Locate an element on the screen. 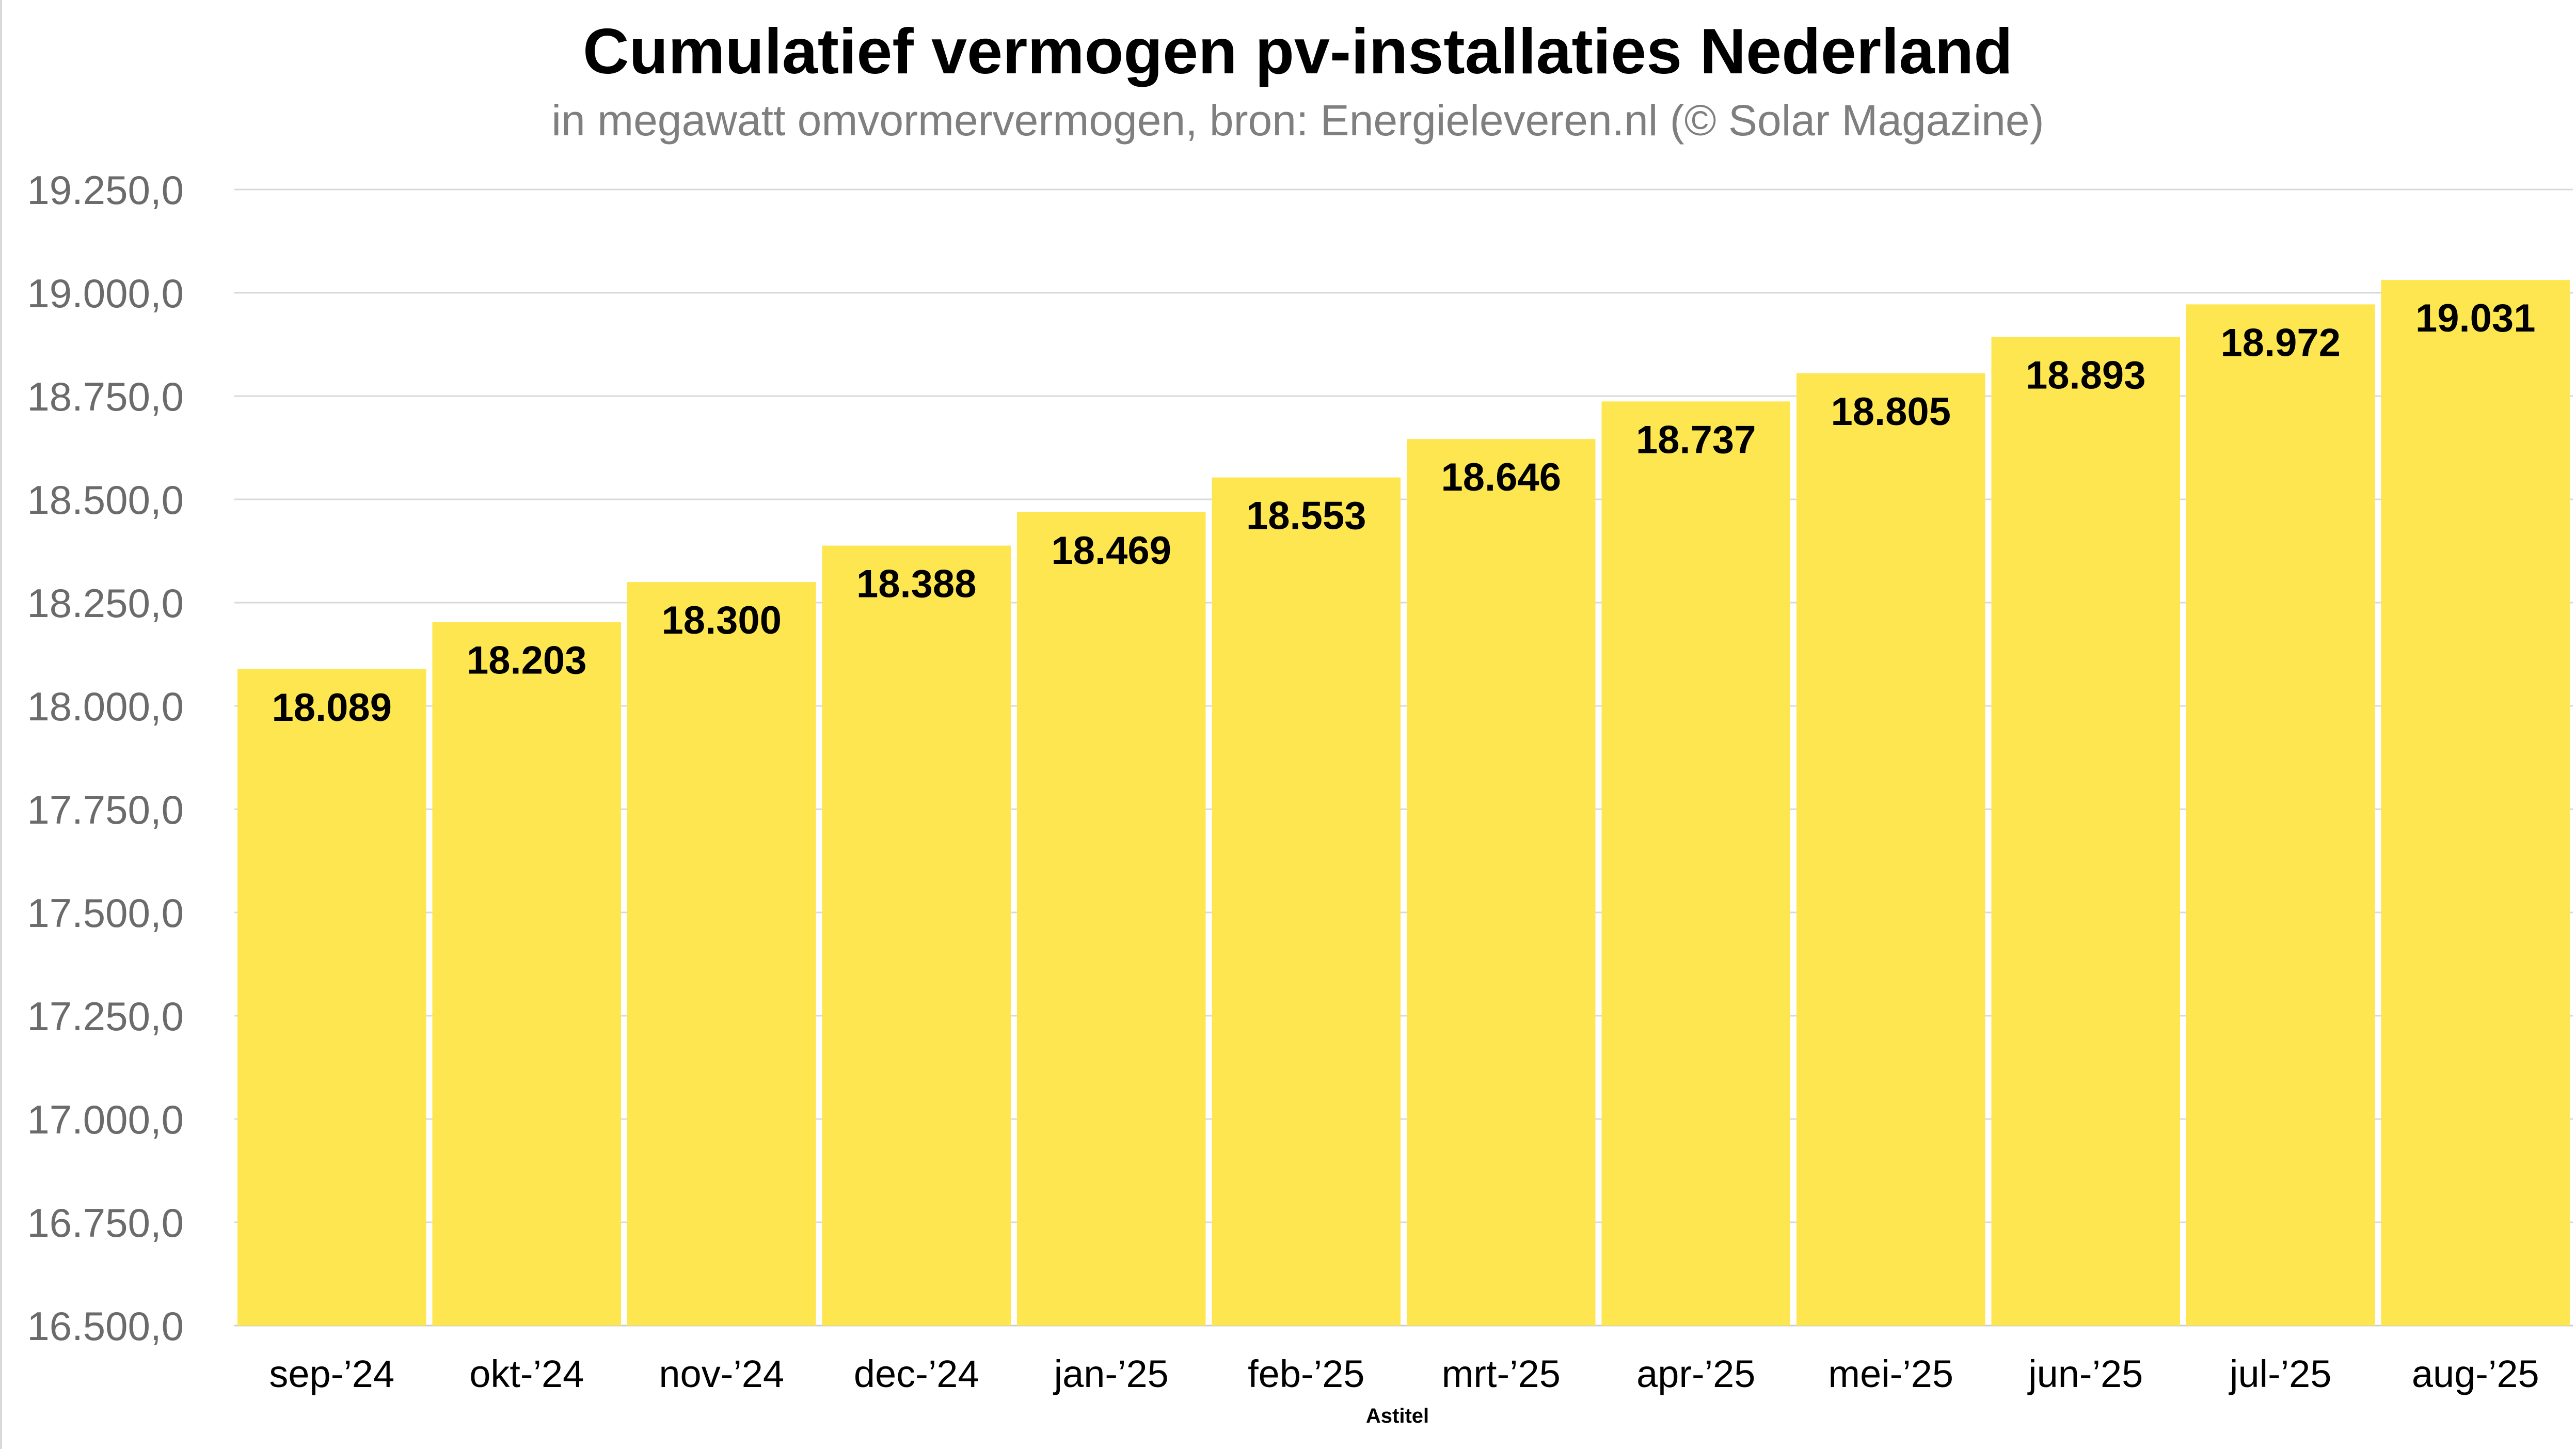 The height and width of the screenshot is (1449, 2576). x-tick-label: jul-’25 is located at coordinates (2280, 1373).